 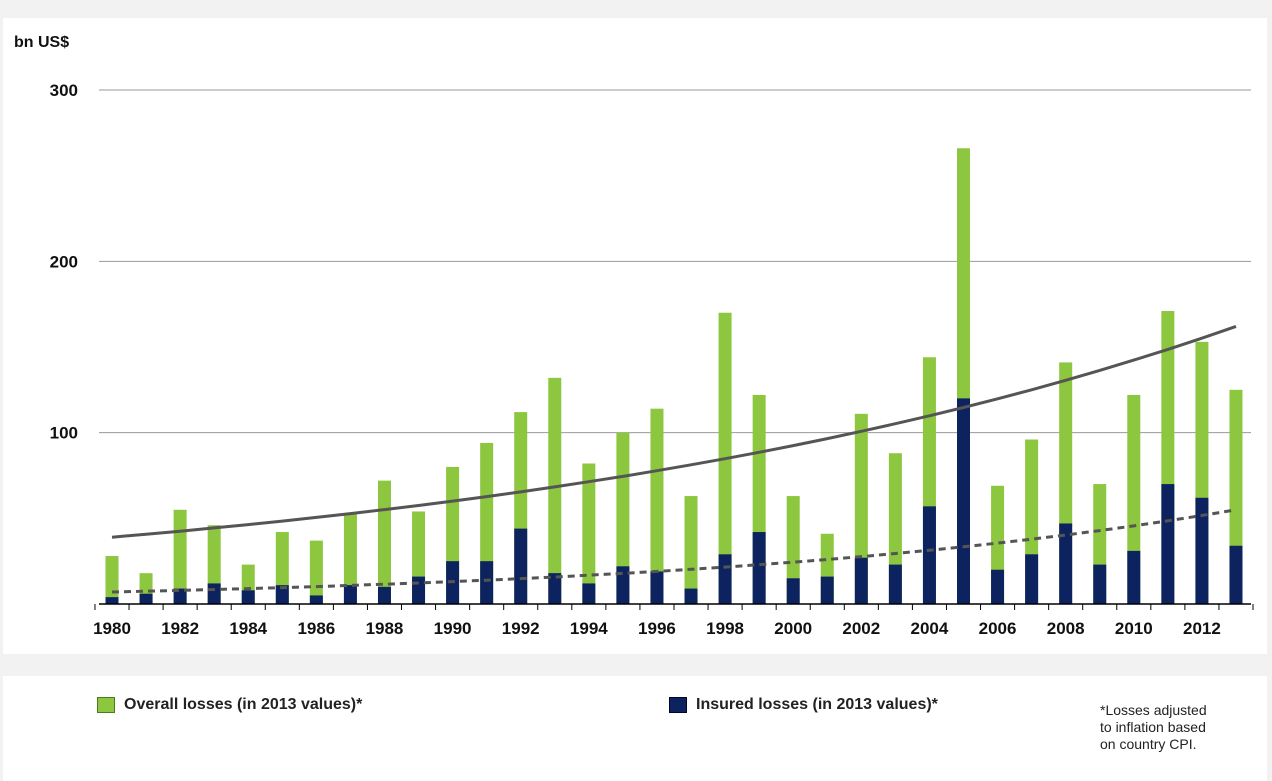 What do you see at coordinates (248, 597) in the screenshot?
I see `bar-insured-1984` at bounding box center [248, 597].